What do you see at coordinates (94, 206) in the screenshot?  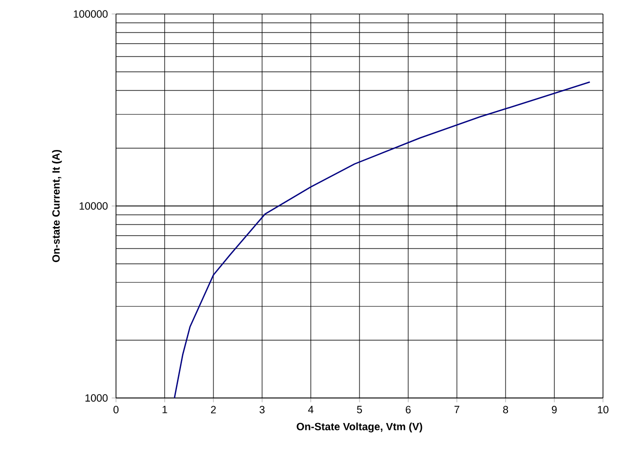 I see `y-tick-label: 10000` at bounding box center [94, 206].